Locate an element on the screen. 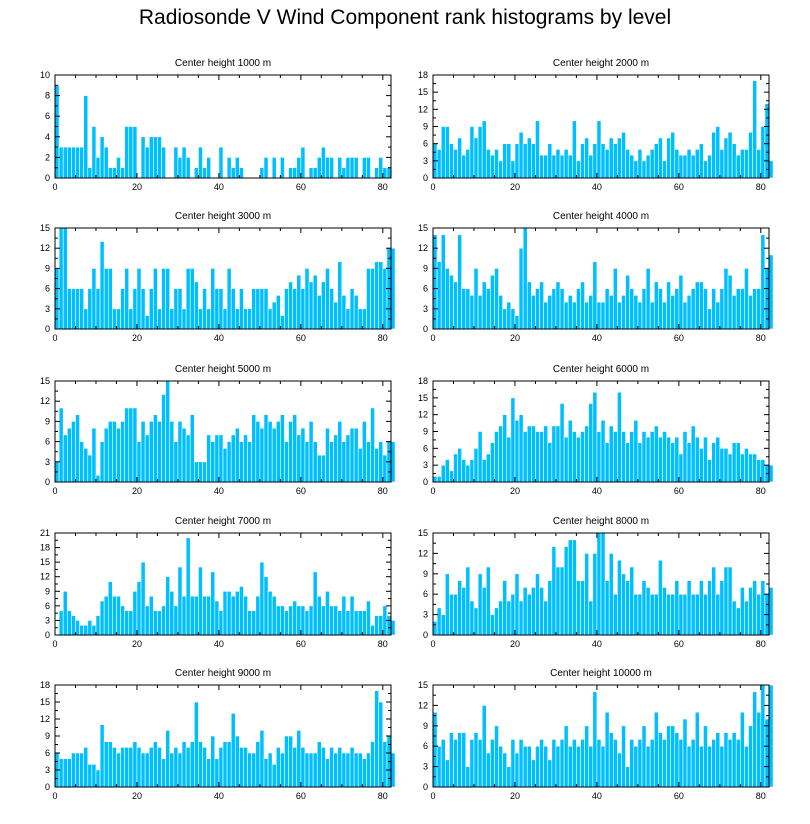  y-tick-label: 15 is located at coordinates (45, 562).